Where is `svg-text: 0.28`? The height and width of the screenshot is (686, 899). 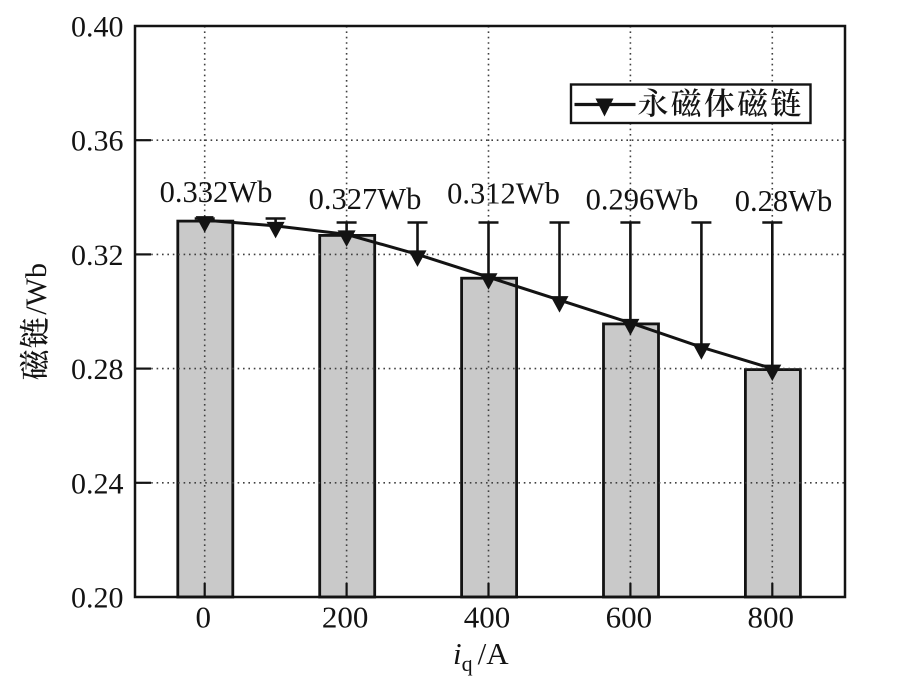
svg-text: 0.28 is located at coordinates (97, 369).